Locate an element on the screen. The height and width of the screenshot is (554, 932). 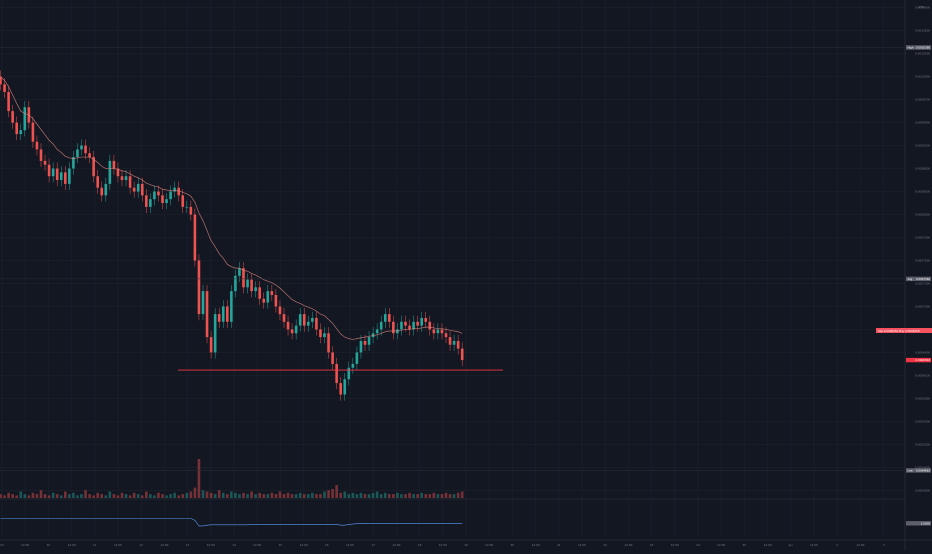
y-tick-label: 0.0009700 is located at coordinates (922, 100).